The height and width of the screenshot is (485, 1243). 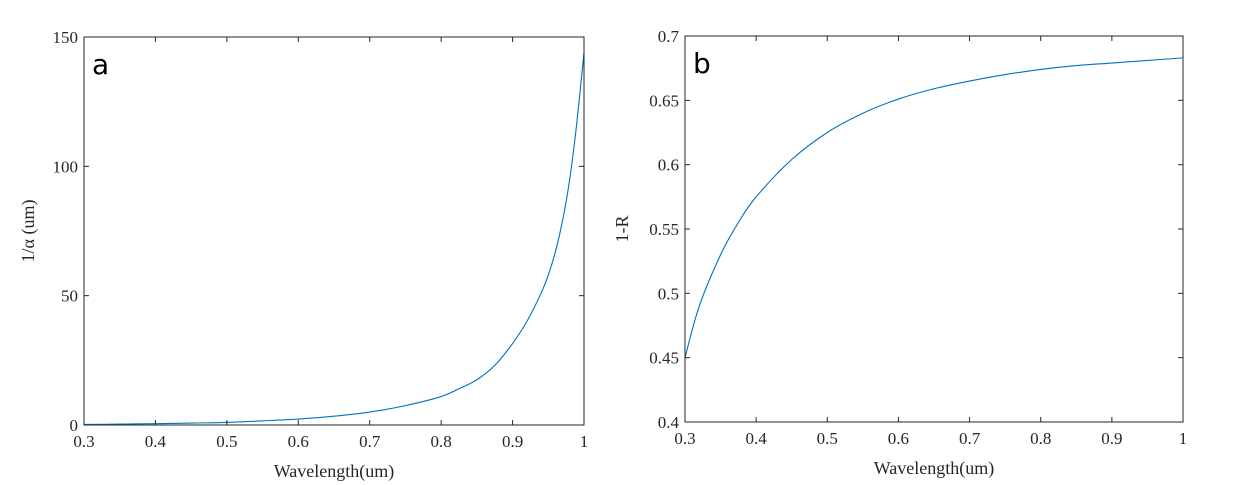 What do you see at coordinates (28, 231) in the screenshot?
I see `y-axis-label: 1/α (um)` at bounding box center [28, 231].